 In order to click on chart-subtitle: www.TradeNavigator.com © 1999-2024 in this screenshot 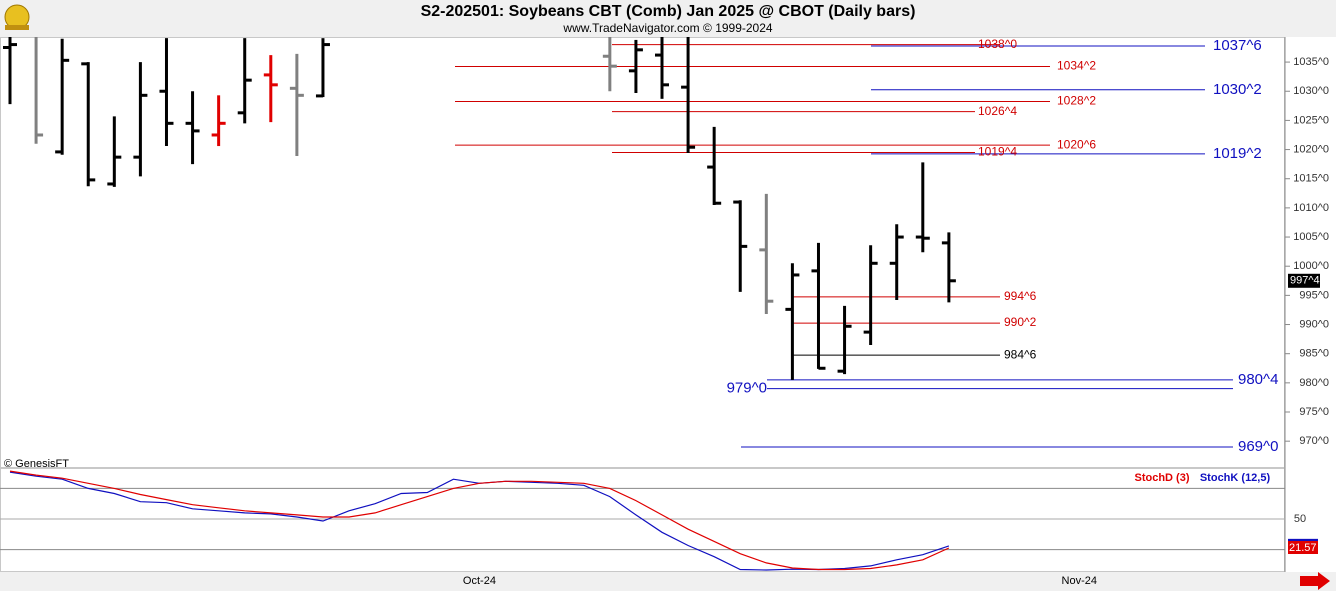, I will do `click(667, 28)`.